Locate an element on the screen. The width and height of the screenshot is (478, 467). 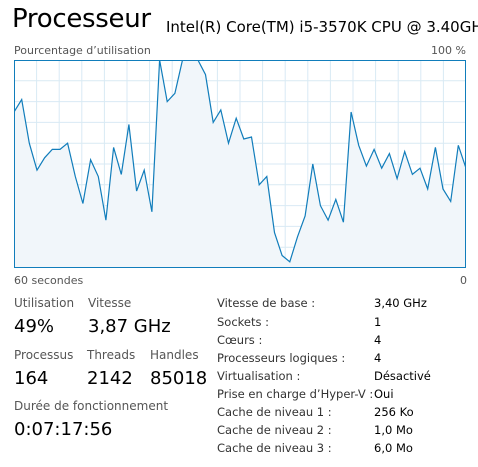
spec-row-sockets: Sockets : 1 is located at coordinates (342, 324).